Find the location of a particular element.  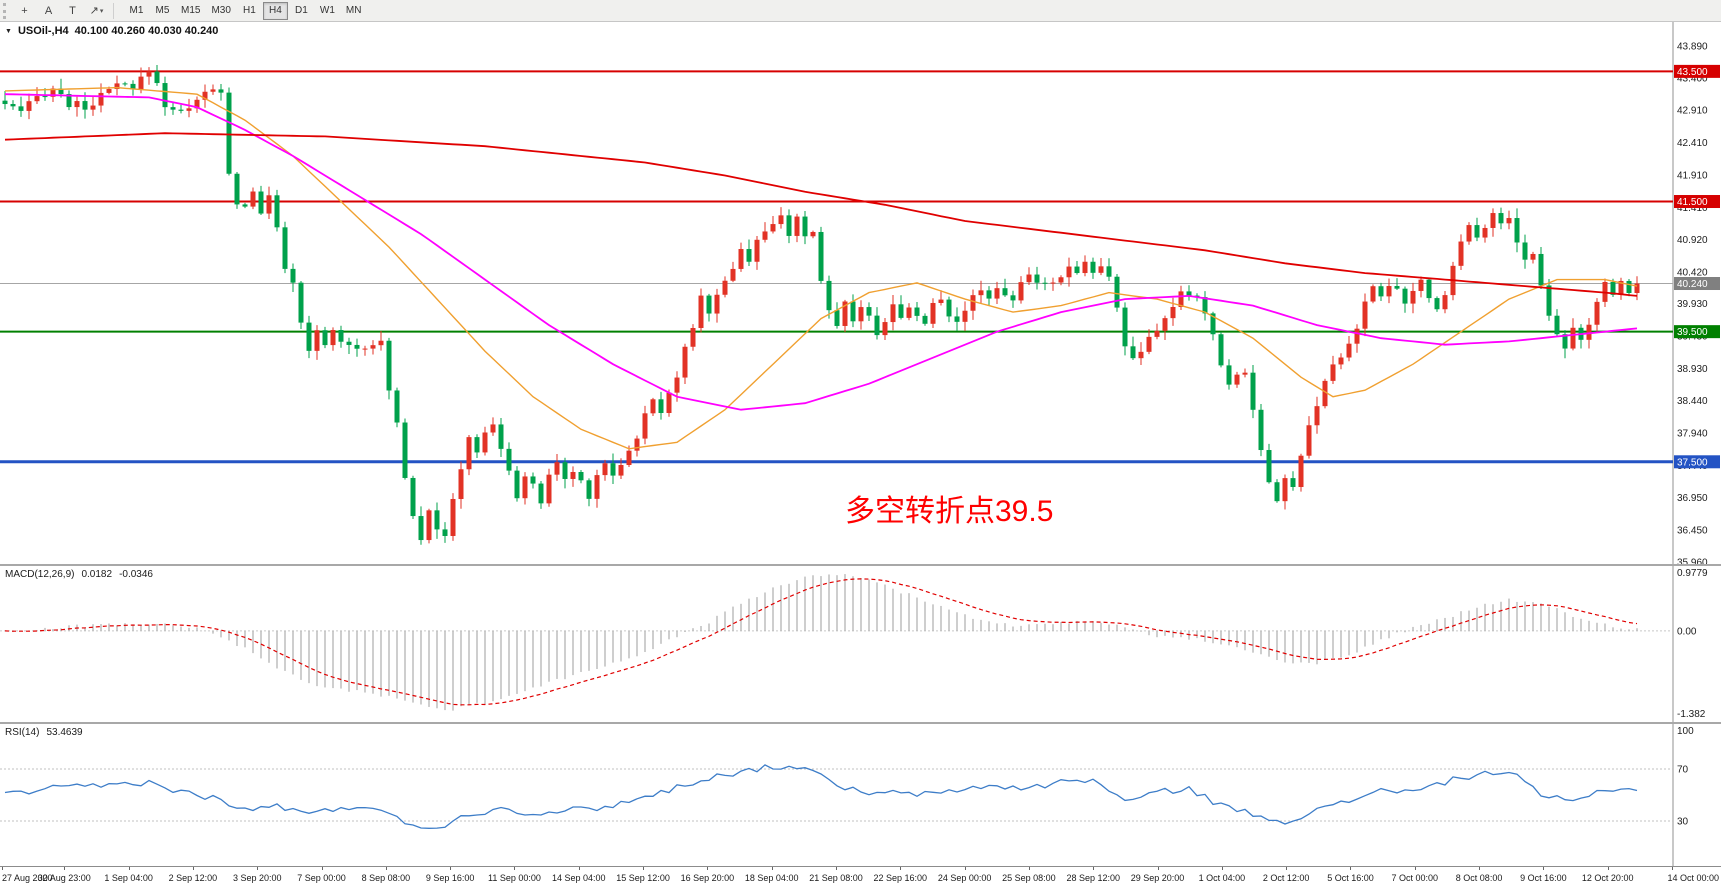

chart-title: ▼ USOil-,H4 40.100 40.260 40.030 40.240 is located at coordinates (111, 31).